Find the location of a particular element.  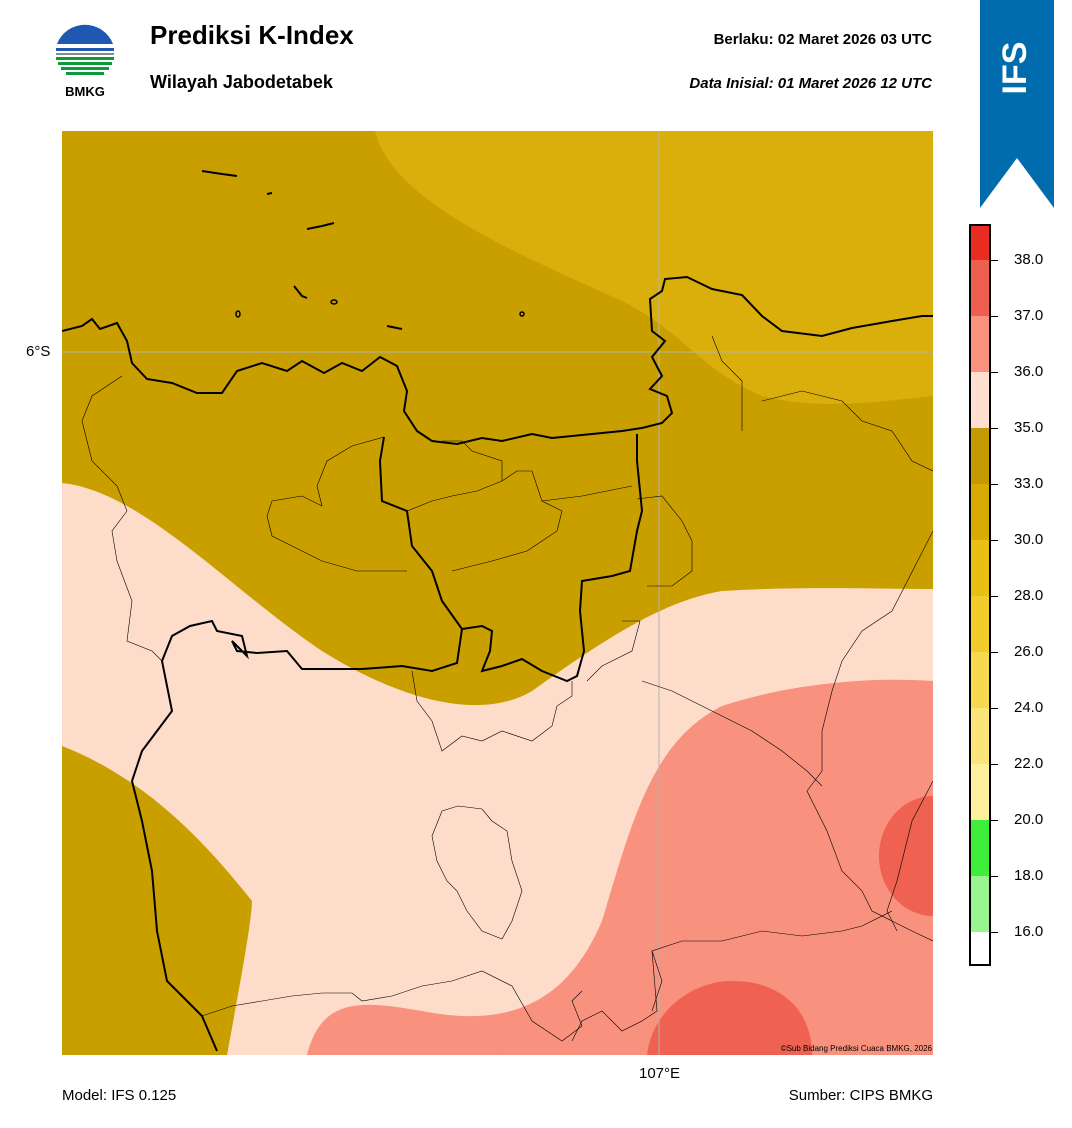

colorbar-tick-label: 37.0 is located at coordinates (1029, 315).